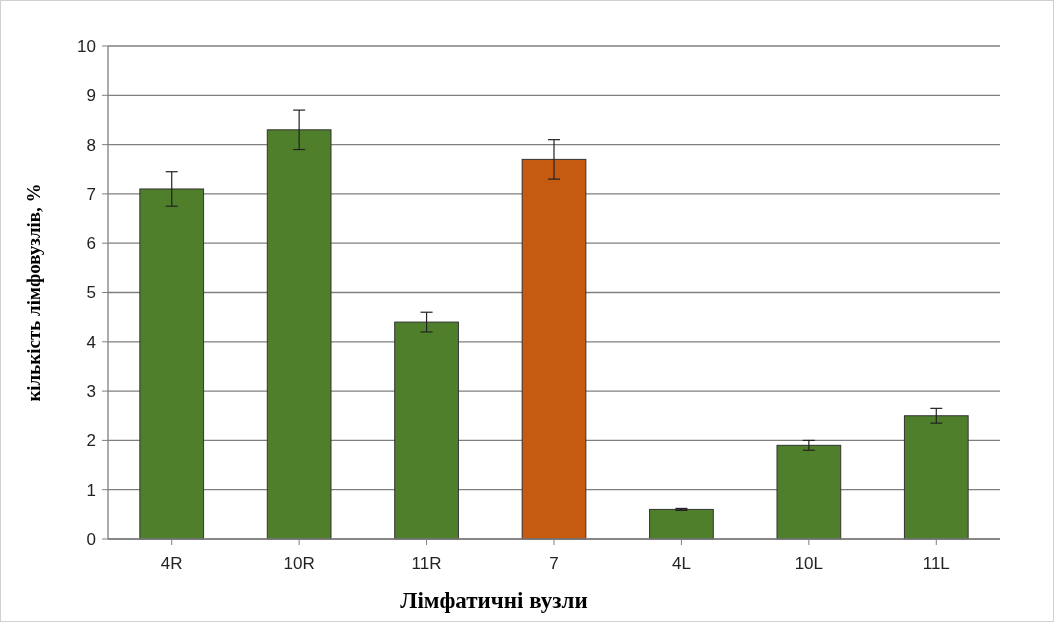 The height and width of the screenshot is (622, 1063). I want to click on x-tick-label: 10L, so click(809, 563).